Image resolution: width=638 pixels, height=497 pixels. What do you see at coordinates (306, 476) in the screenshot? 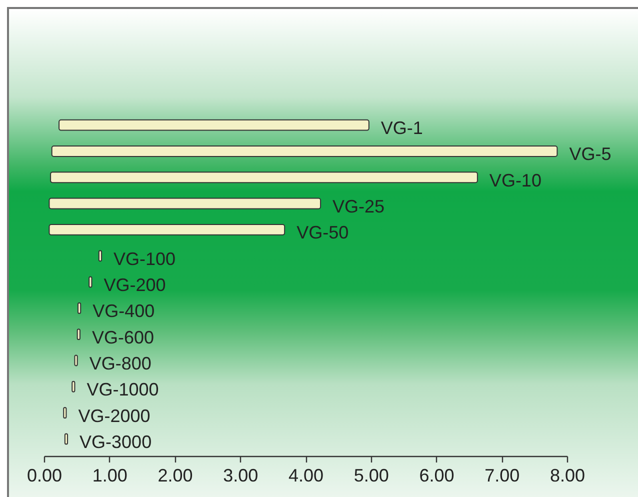
I see `x-tick-label: 4.00` at bounding box center [306, 476].